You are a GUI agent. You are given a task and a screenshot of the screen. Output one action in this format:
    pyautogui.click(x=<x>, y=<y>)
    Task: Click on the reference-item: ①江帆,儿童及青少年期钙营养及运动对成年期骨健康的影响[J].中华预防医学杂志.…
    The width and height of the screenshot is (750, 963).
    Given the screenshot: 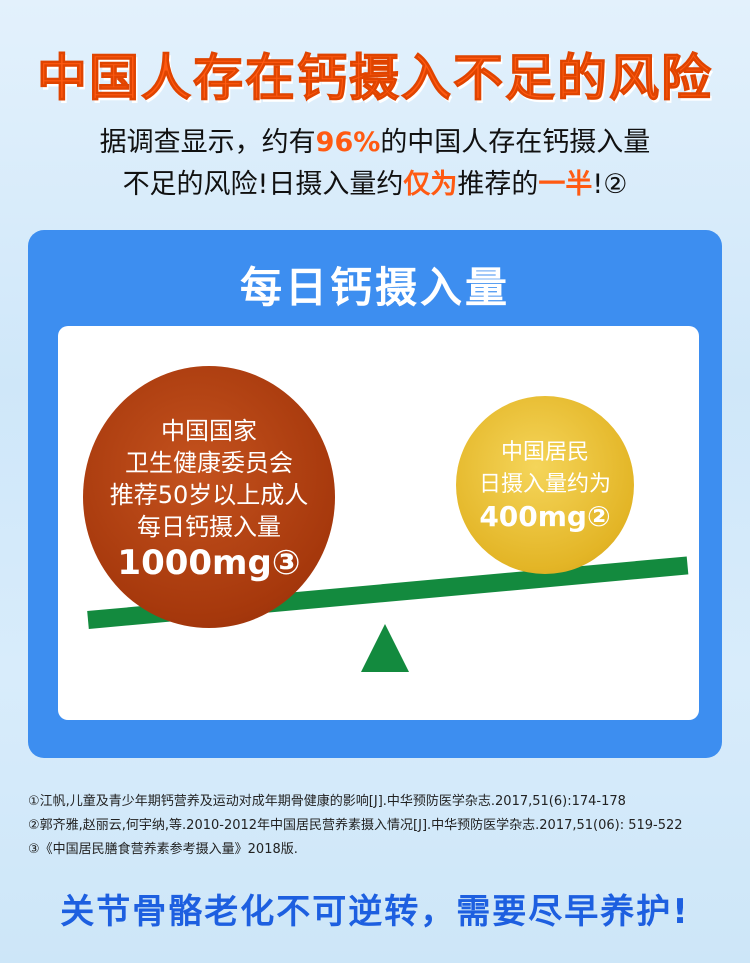 What is the action you would take?
    pyautogui.click(x=327, y=801)
    